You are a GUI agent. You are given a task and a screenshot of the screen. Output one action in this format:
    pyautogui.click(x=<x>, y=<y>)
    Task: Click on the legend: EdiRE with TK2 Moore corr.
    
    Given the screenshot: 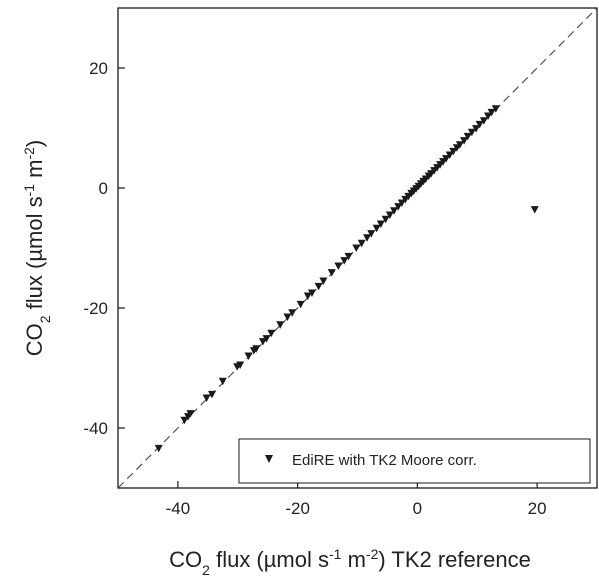 What is the action you would take?
    pyautogui.click(x=414, y=461)
    